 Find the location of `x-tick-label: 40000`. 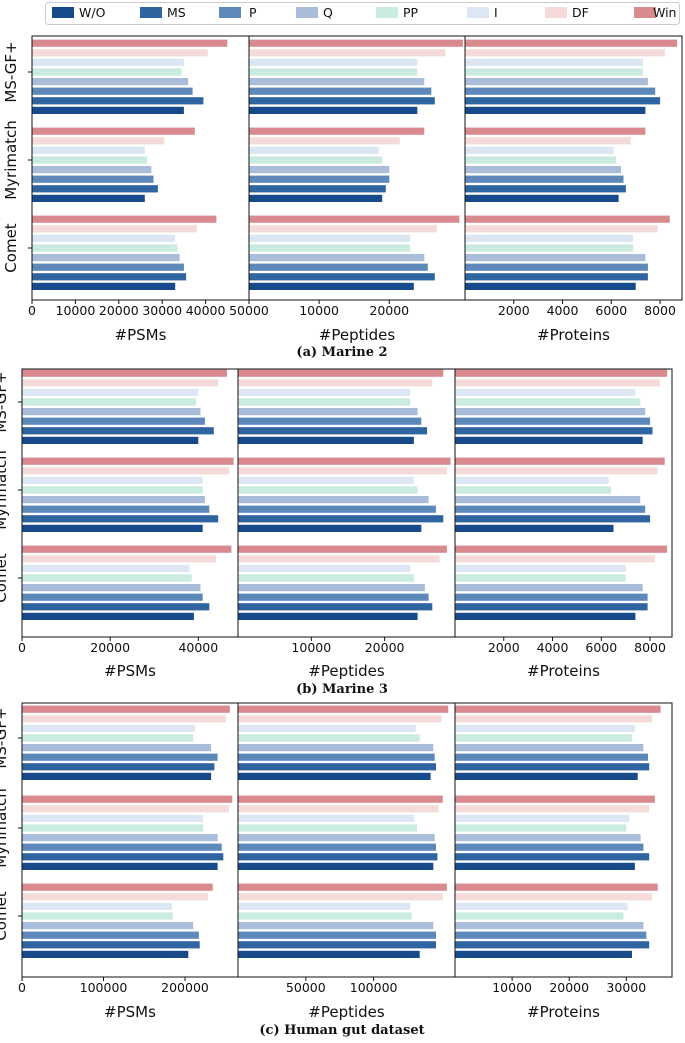

x-tick-label: 40000 is located at coordinates (206, 310).